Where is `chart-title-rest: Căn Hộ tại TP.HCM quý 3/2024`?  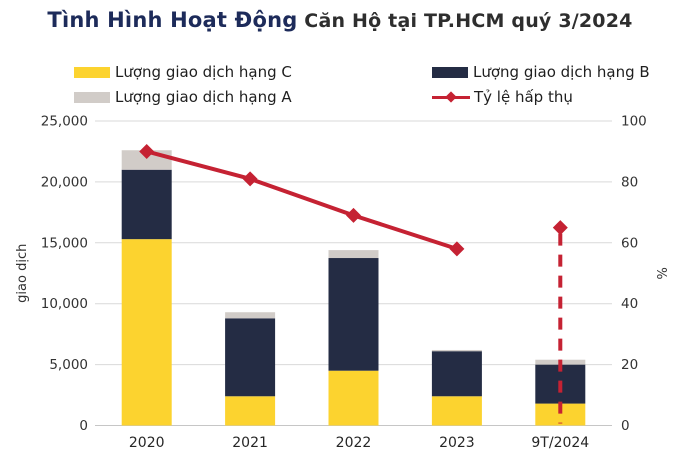
chart-title-rest: Căn Hộ tại TP.HCM quý 3/2024 is located at coordinates (465, 21).